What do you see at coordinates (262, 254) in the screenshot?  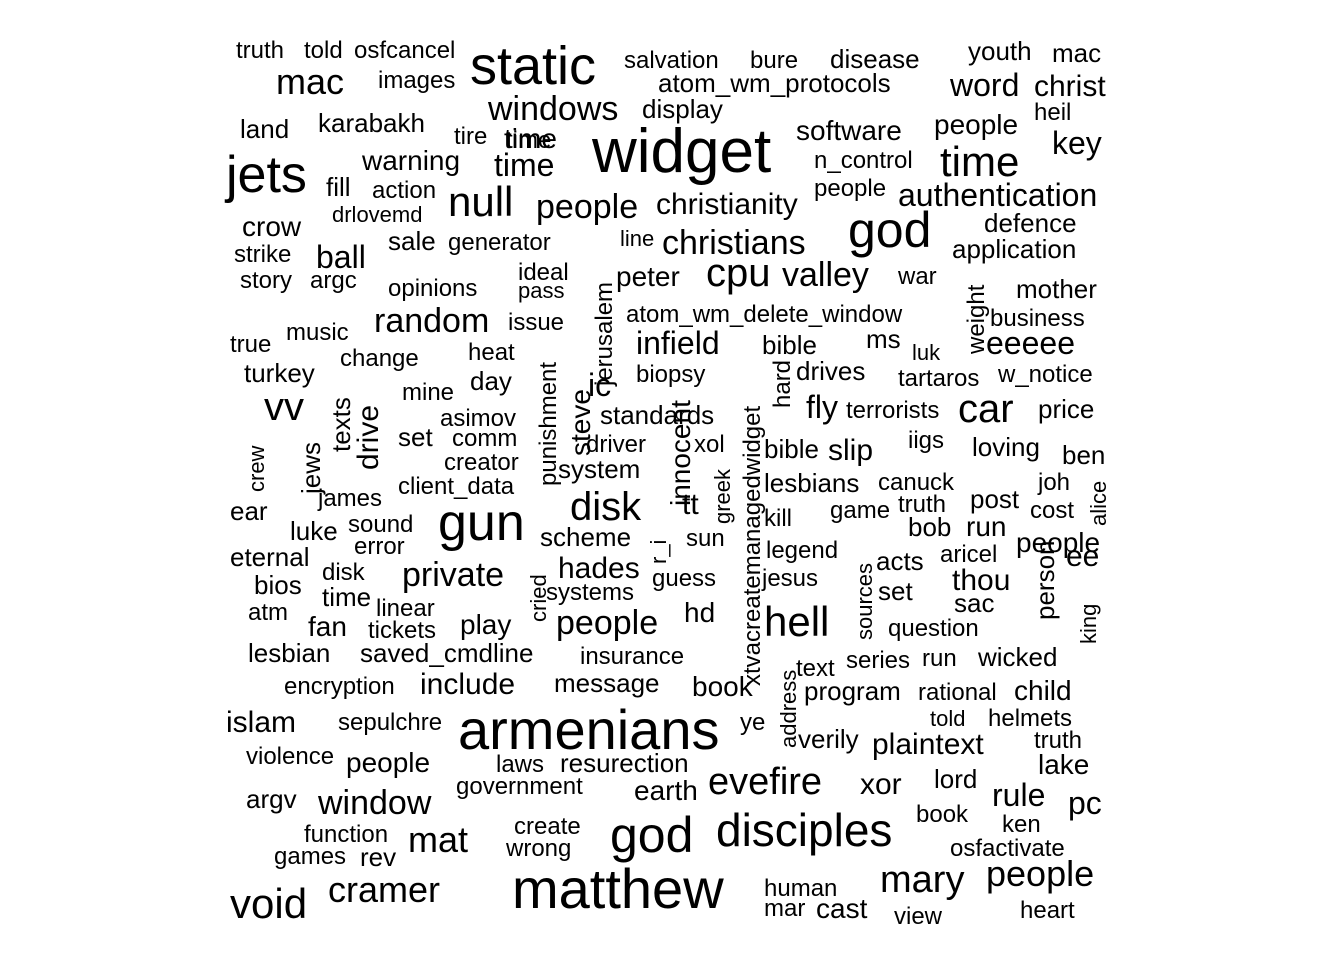 I see `cloud-word: strike` at bounding box center [262, 254].